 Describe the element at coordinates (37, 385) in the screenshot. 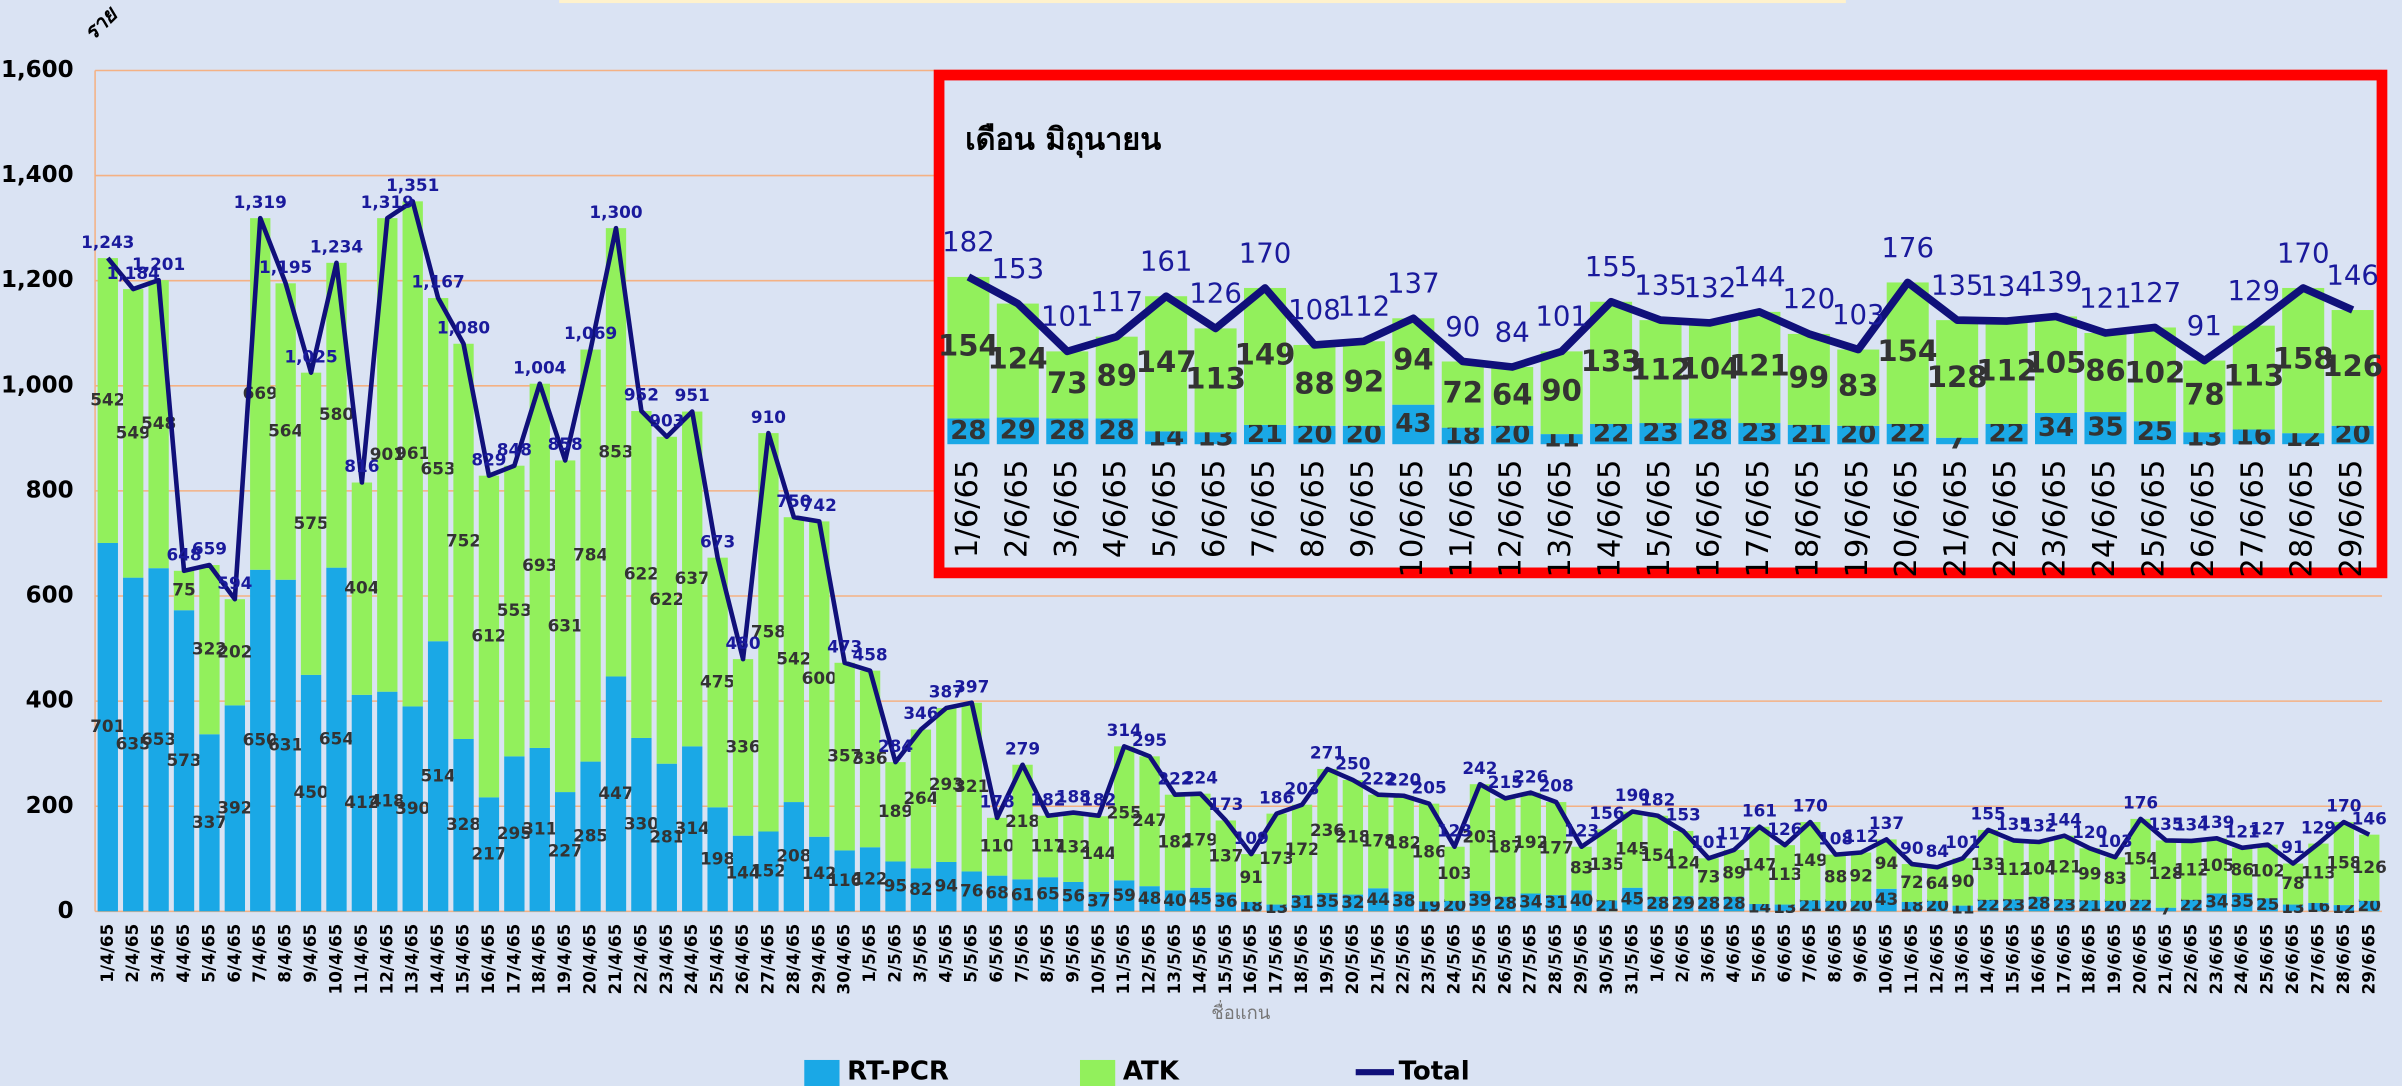

I see `y-tick-label: 1,000` at that location.